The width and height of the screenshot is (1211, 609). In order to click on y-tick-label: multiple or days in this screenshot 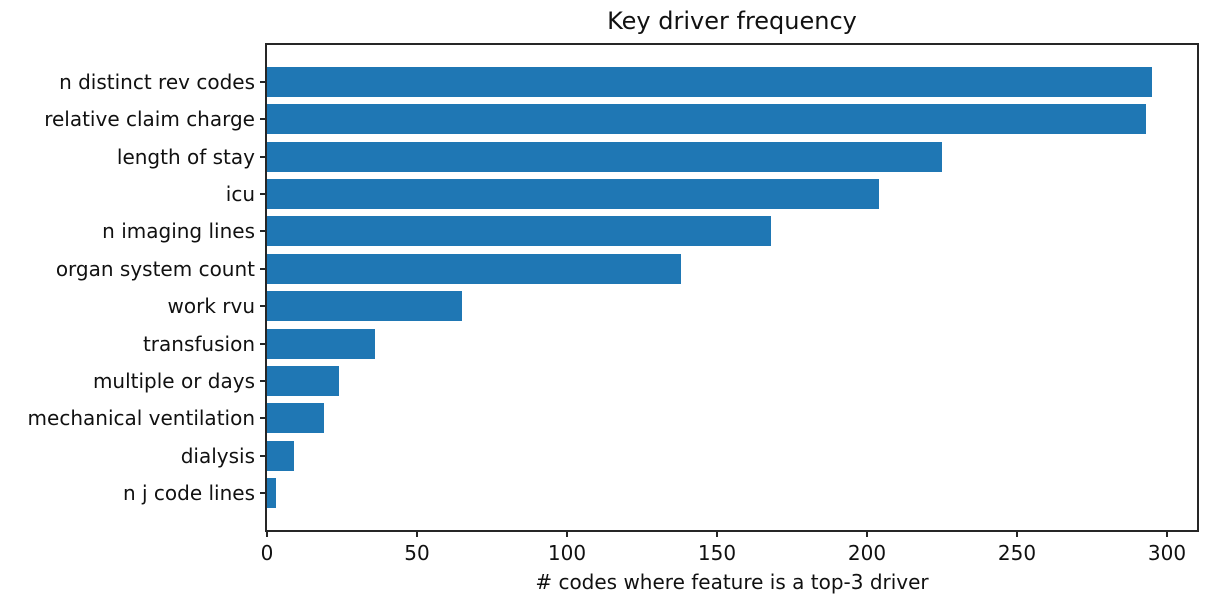, I will do `click(173, 380)`.